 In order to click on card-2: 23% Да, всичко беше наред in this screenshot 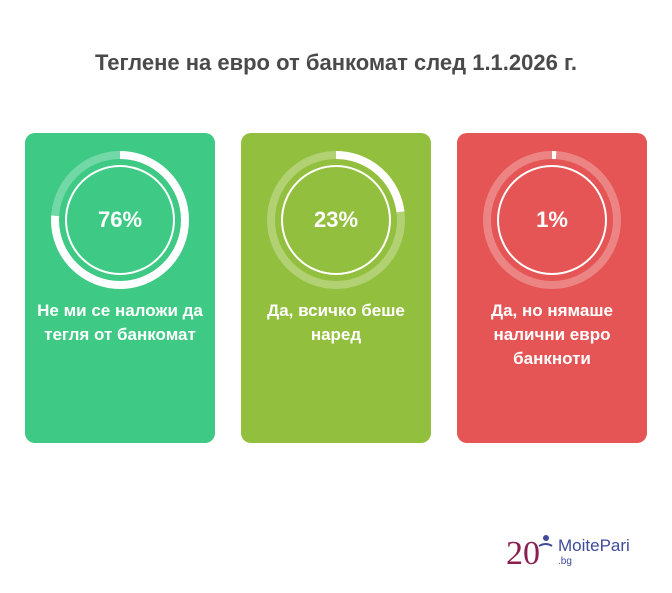, I will do `click(336, 288)`.